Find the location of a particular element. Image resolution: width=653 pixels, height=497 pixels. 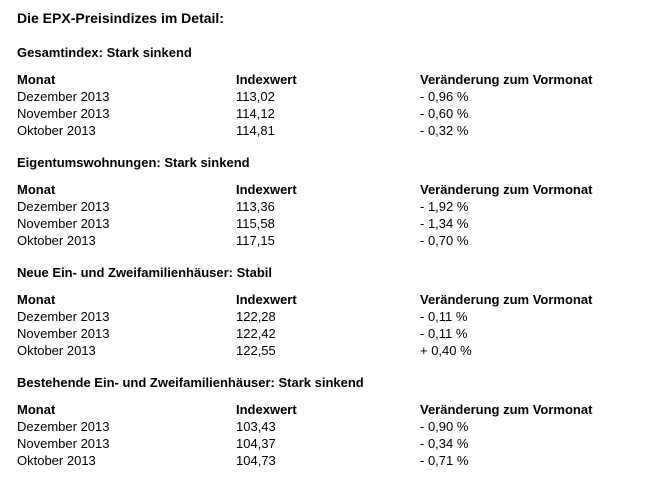

cell-indexwert: 103,43 is located at coordinates (256, 426).